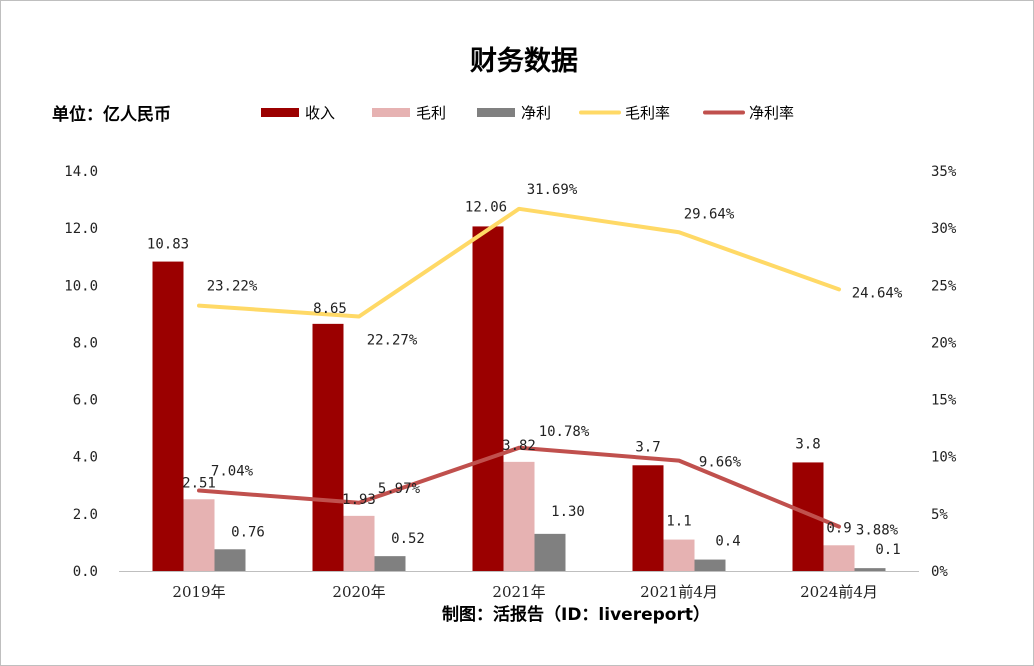 This screenshot has height=666, width=1034. I want to click on y-left-tick-label: 2.0, so click(85, 515).